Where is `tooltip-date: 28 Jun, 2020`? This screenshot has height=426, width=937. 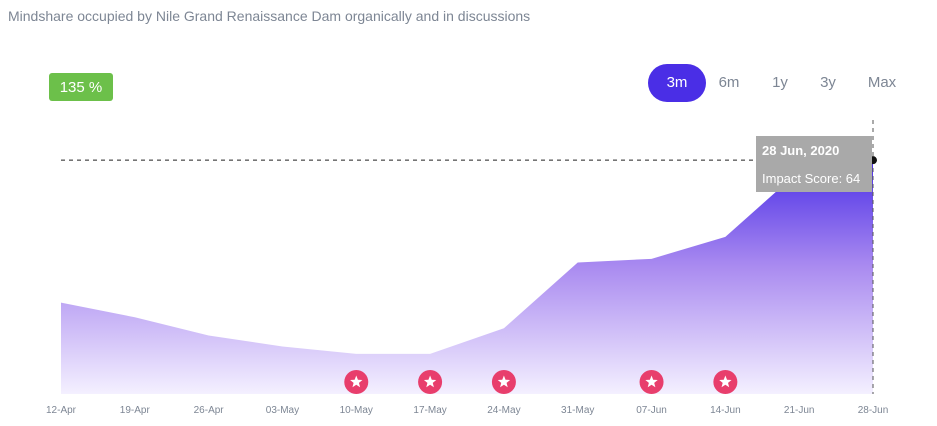 tooltip-date: 28 Jun, 2020 is located at coordinates (801, 150).